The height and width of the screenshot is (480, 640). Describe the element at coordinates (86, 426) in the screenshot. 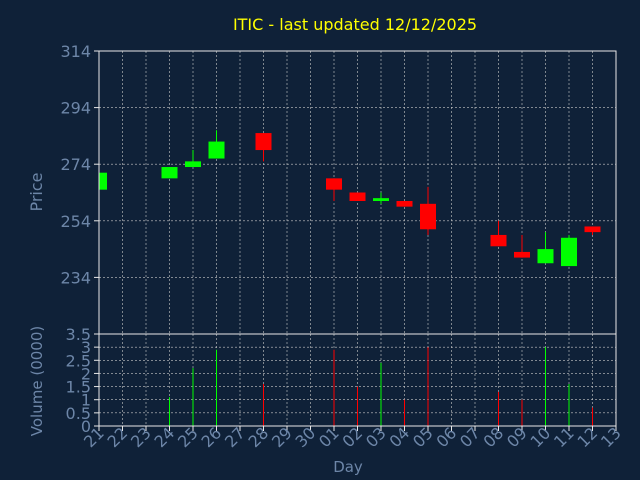

I see `volume-tick-label: 0` at that location.